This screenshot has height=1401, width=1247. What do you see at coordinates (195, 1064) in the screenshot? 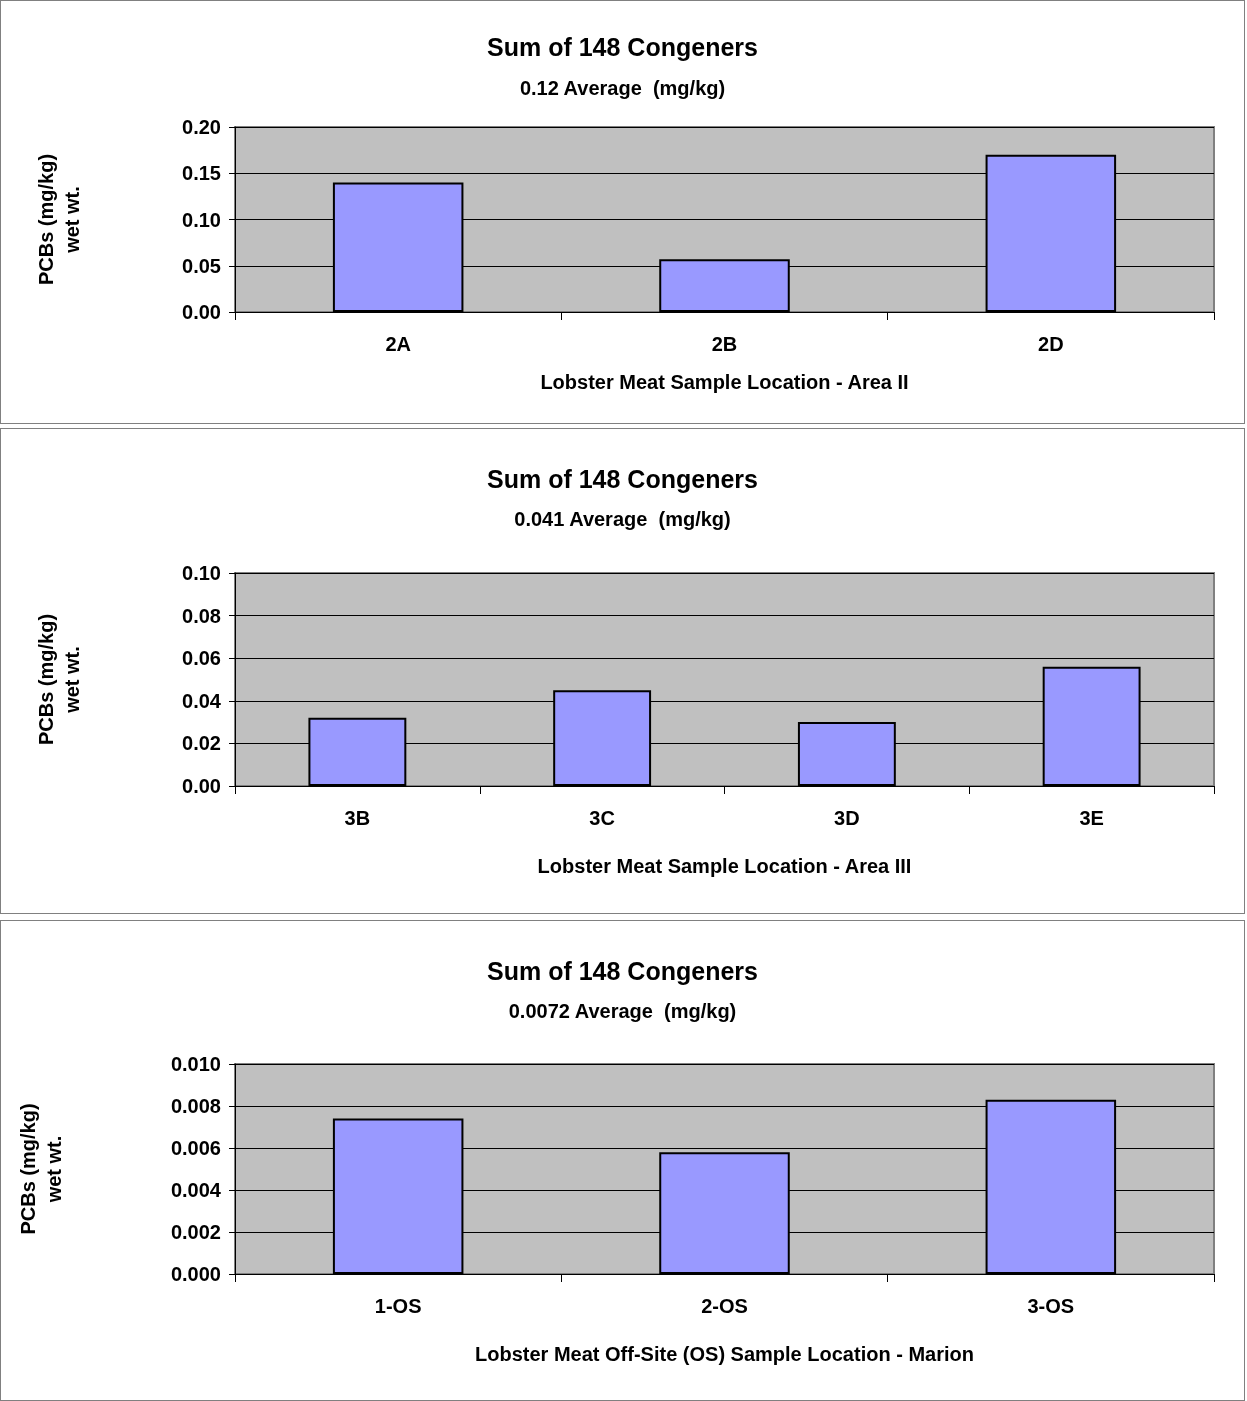
I see `y-tick-label: 0.010` at bounding box center [195, 1064].